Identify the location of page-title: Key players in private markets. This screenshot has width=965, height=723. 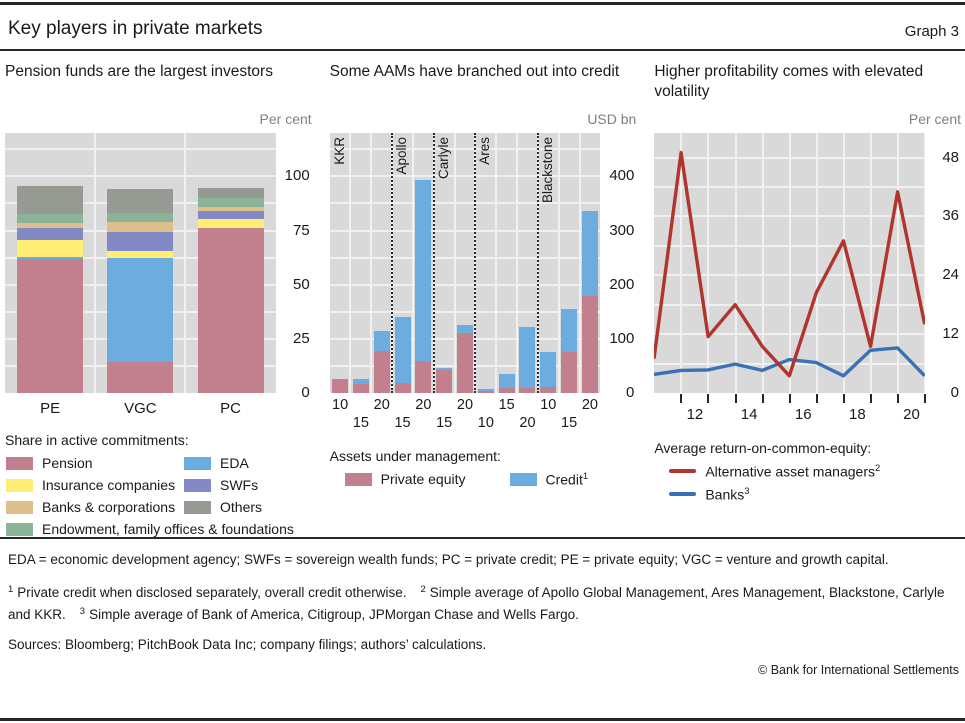
(135, 28).